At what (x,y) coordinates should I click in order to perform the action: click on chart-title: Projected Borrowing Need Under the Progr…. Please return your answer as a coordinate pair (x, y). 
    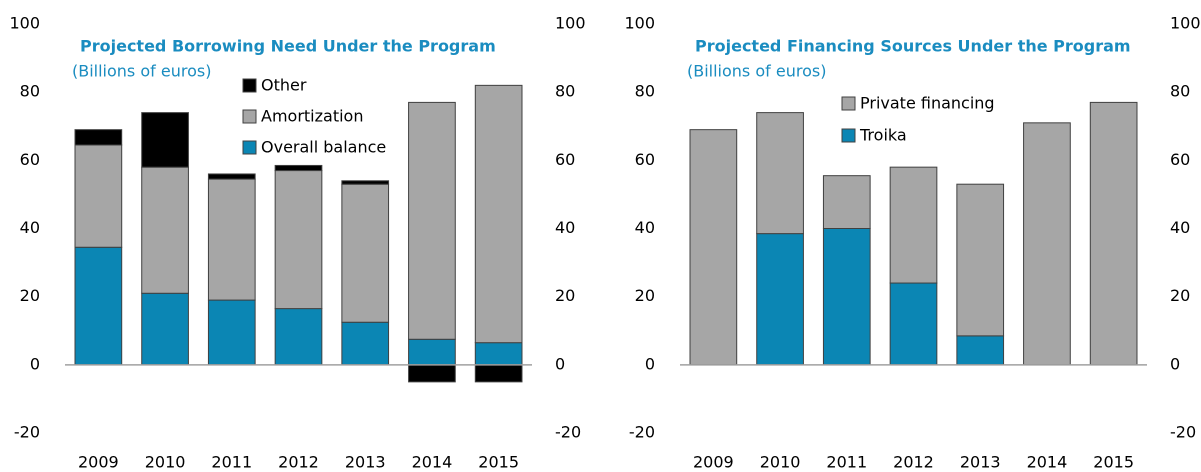
    Looking at the image, I should click on (288, 46).